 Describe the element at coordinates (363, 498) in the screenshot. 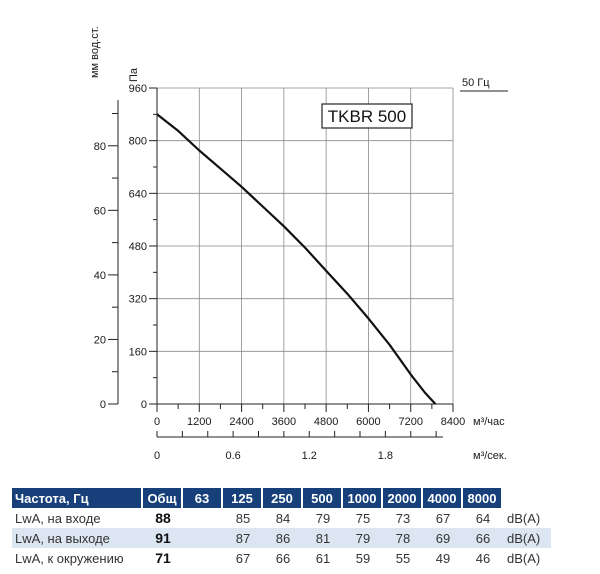

I see `header-1000: 1000` at that location.